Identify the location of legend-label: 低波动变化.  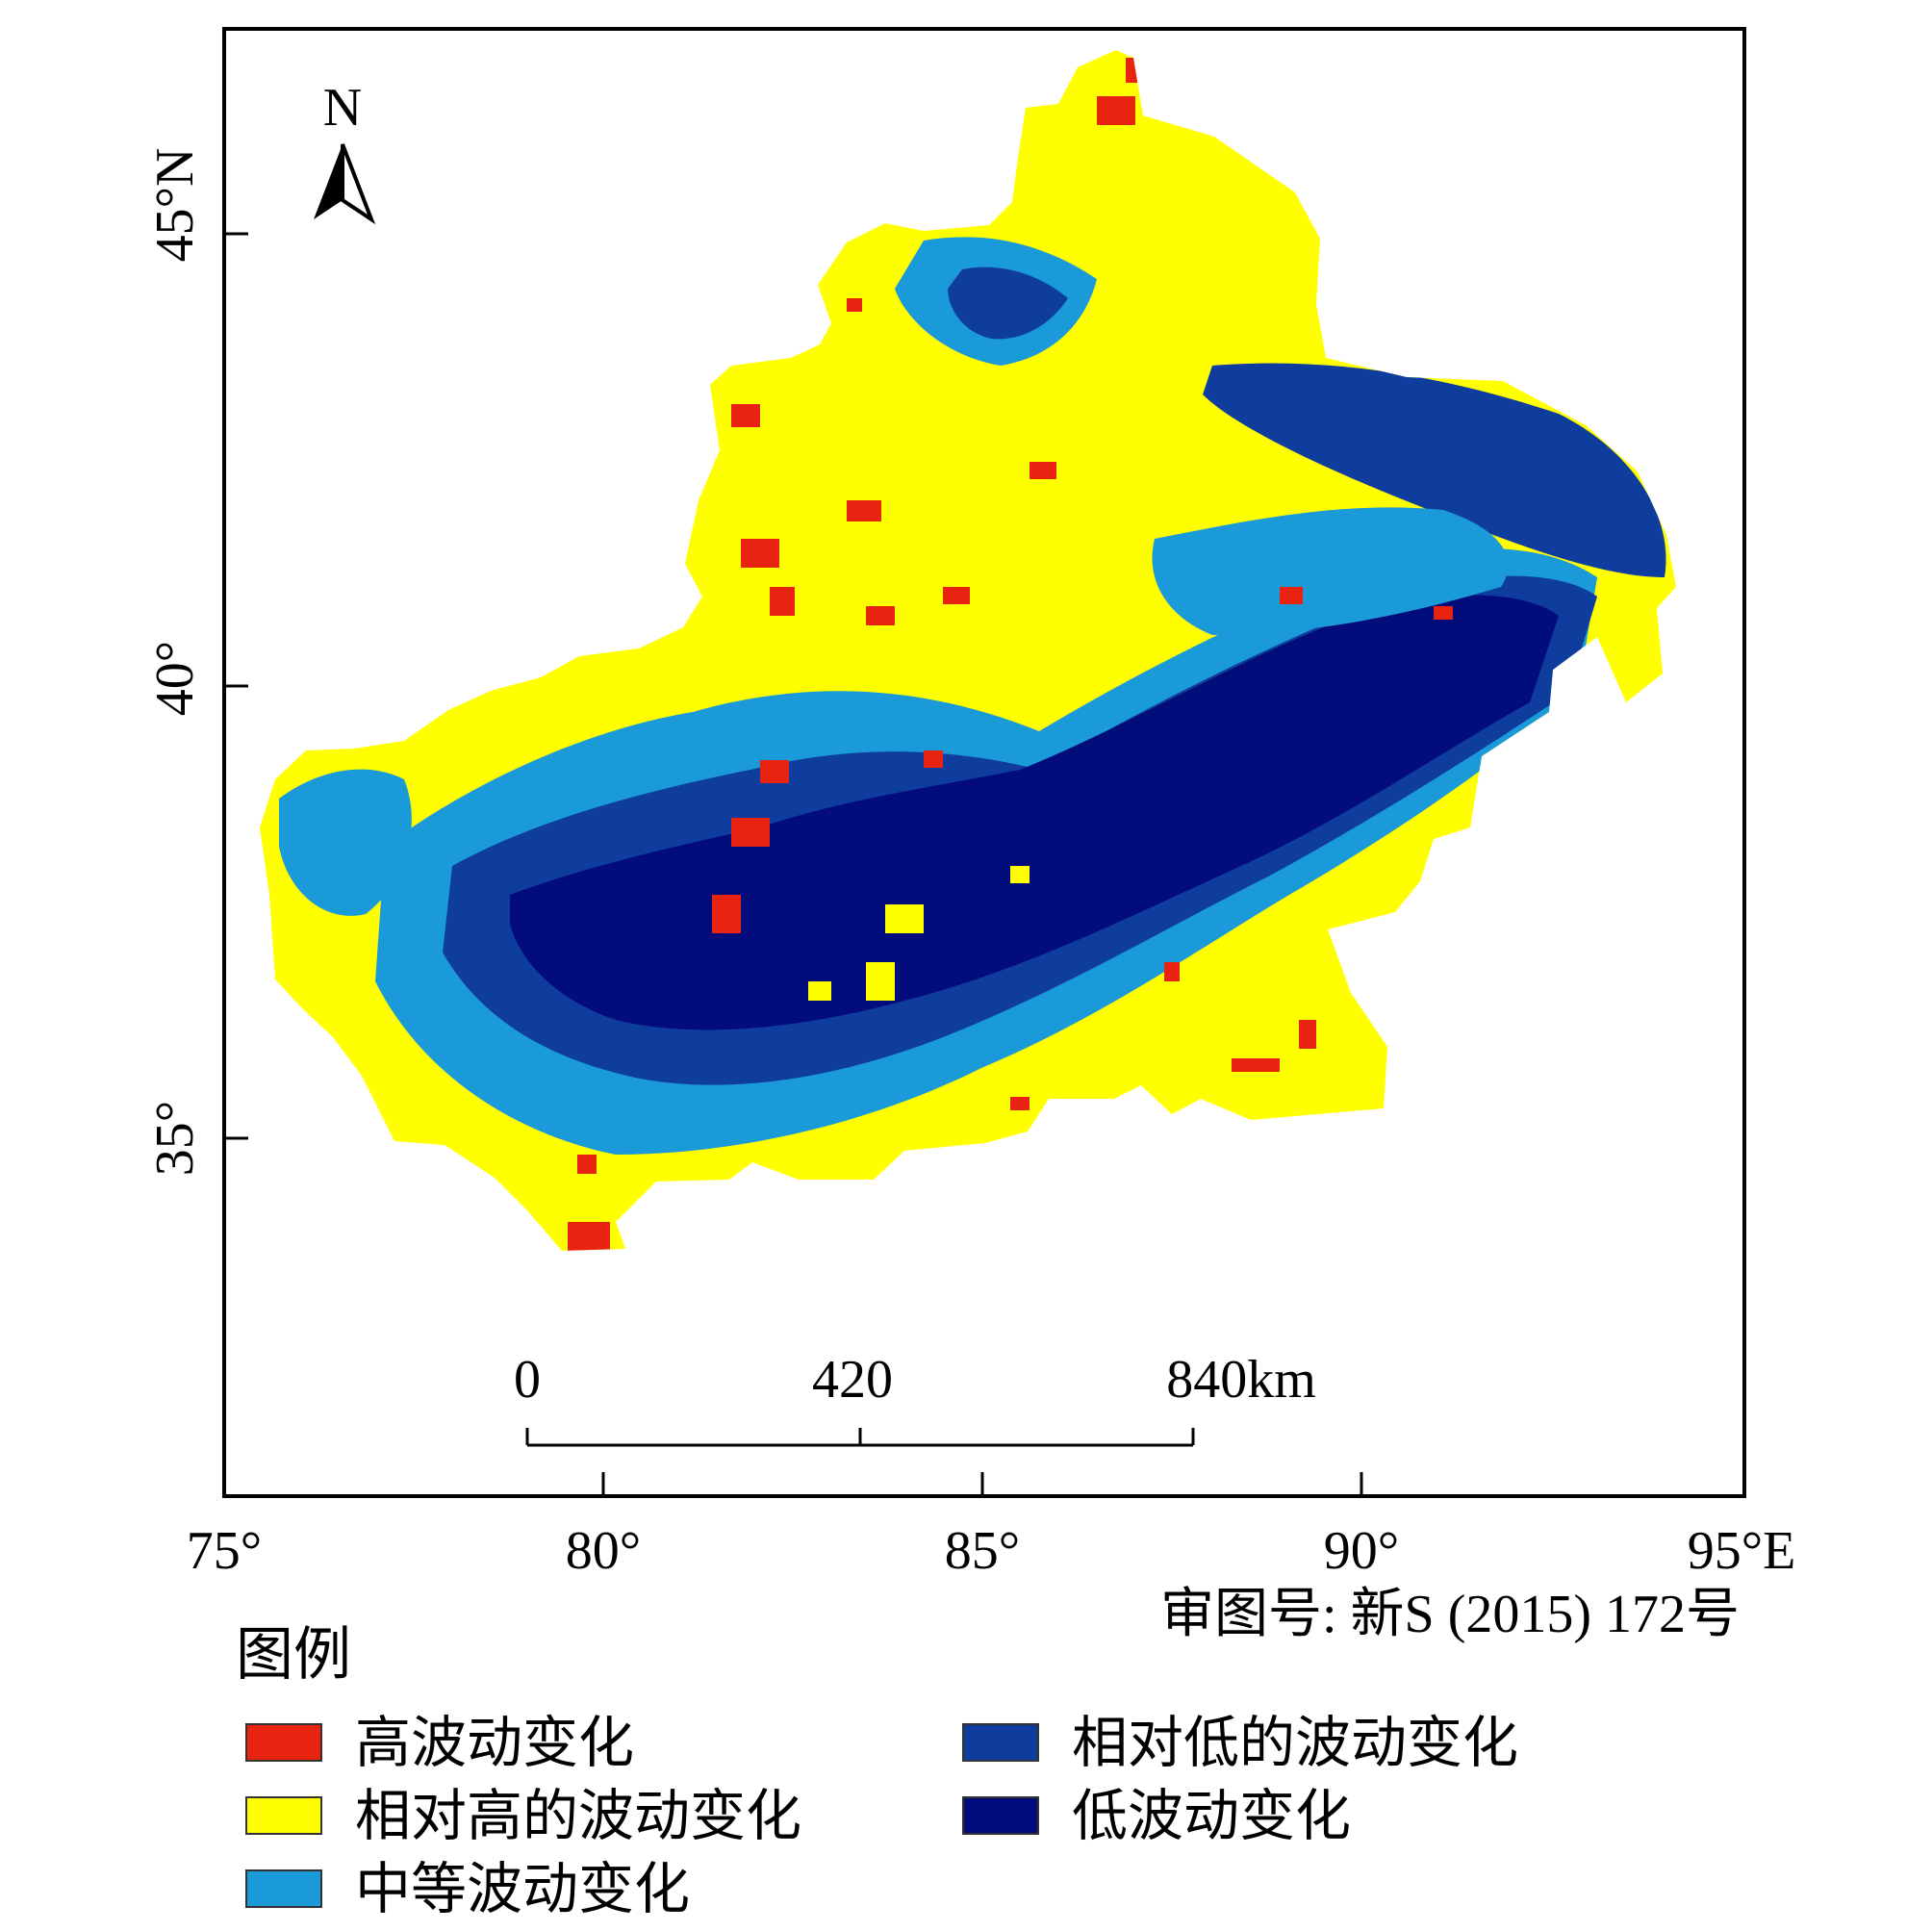
(1212, 1815).